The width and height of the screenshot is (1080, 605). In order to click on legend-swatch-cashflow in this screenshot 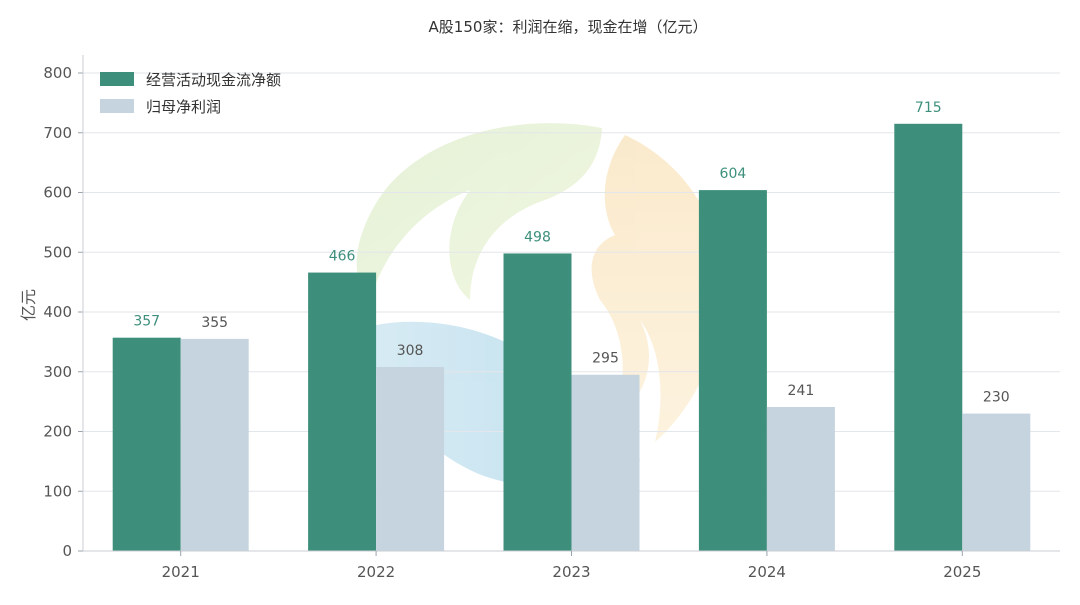, I will do `click(117, 79)`.